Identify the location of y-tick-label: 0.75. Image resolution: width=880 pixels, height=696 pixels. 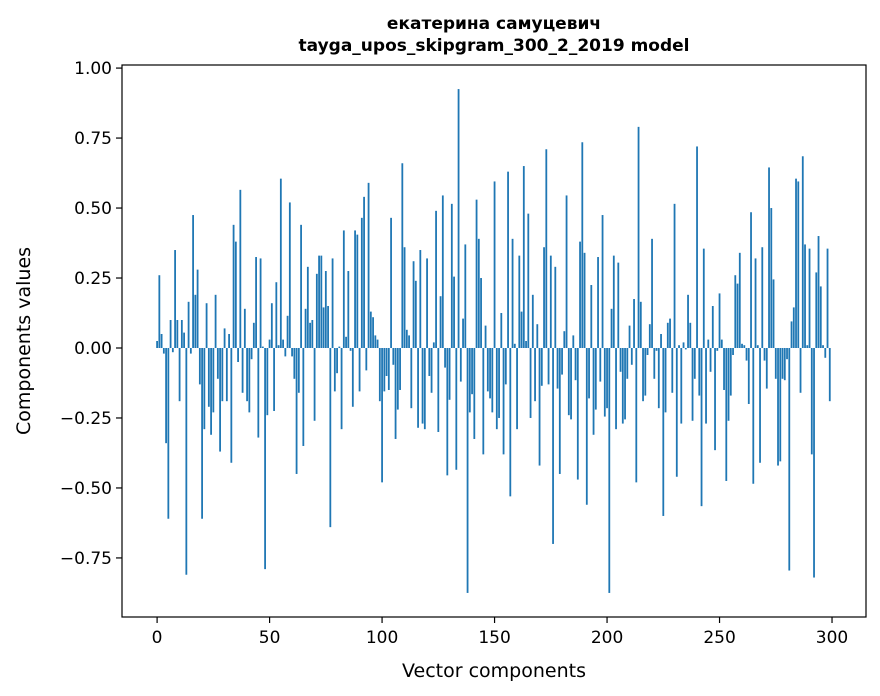
(93, 139).